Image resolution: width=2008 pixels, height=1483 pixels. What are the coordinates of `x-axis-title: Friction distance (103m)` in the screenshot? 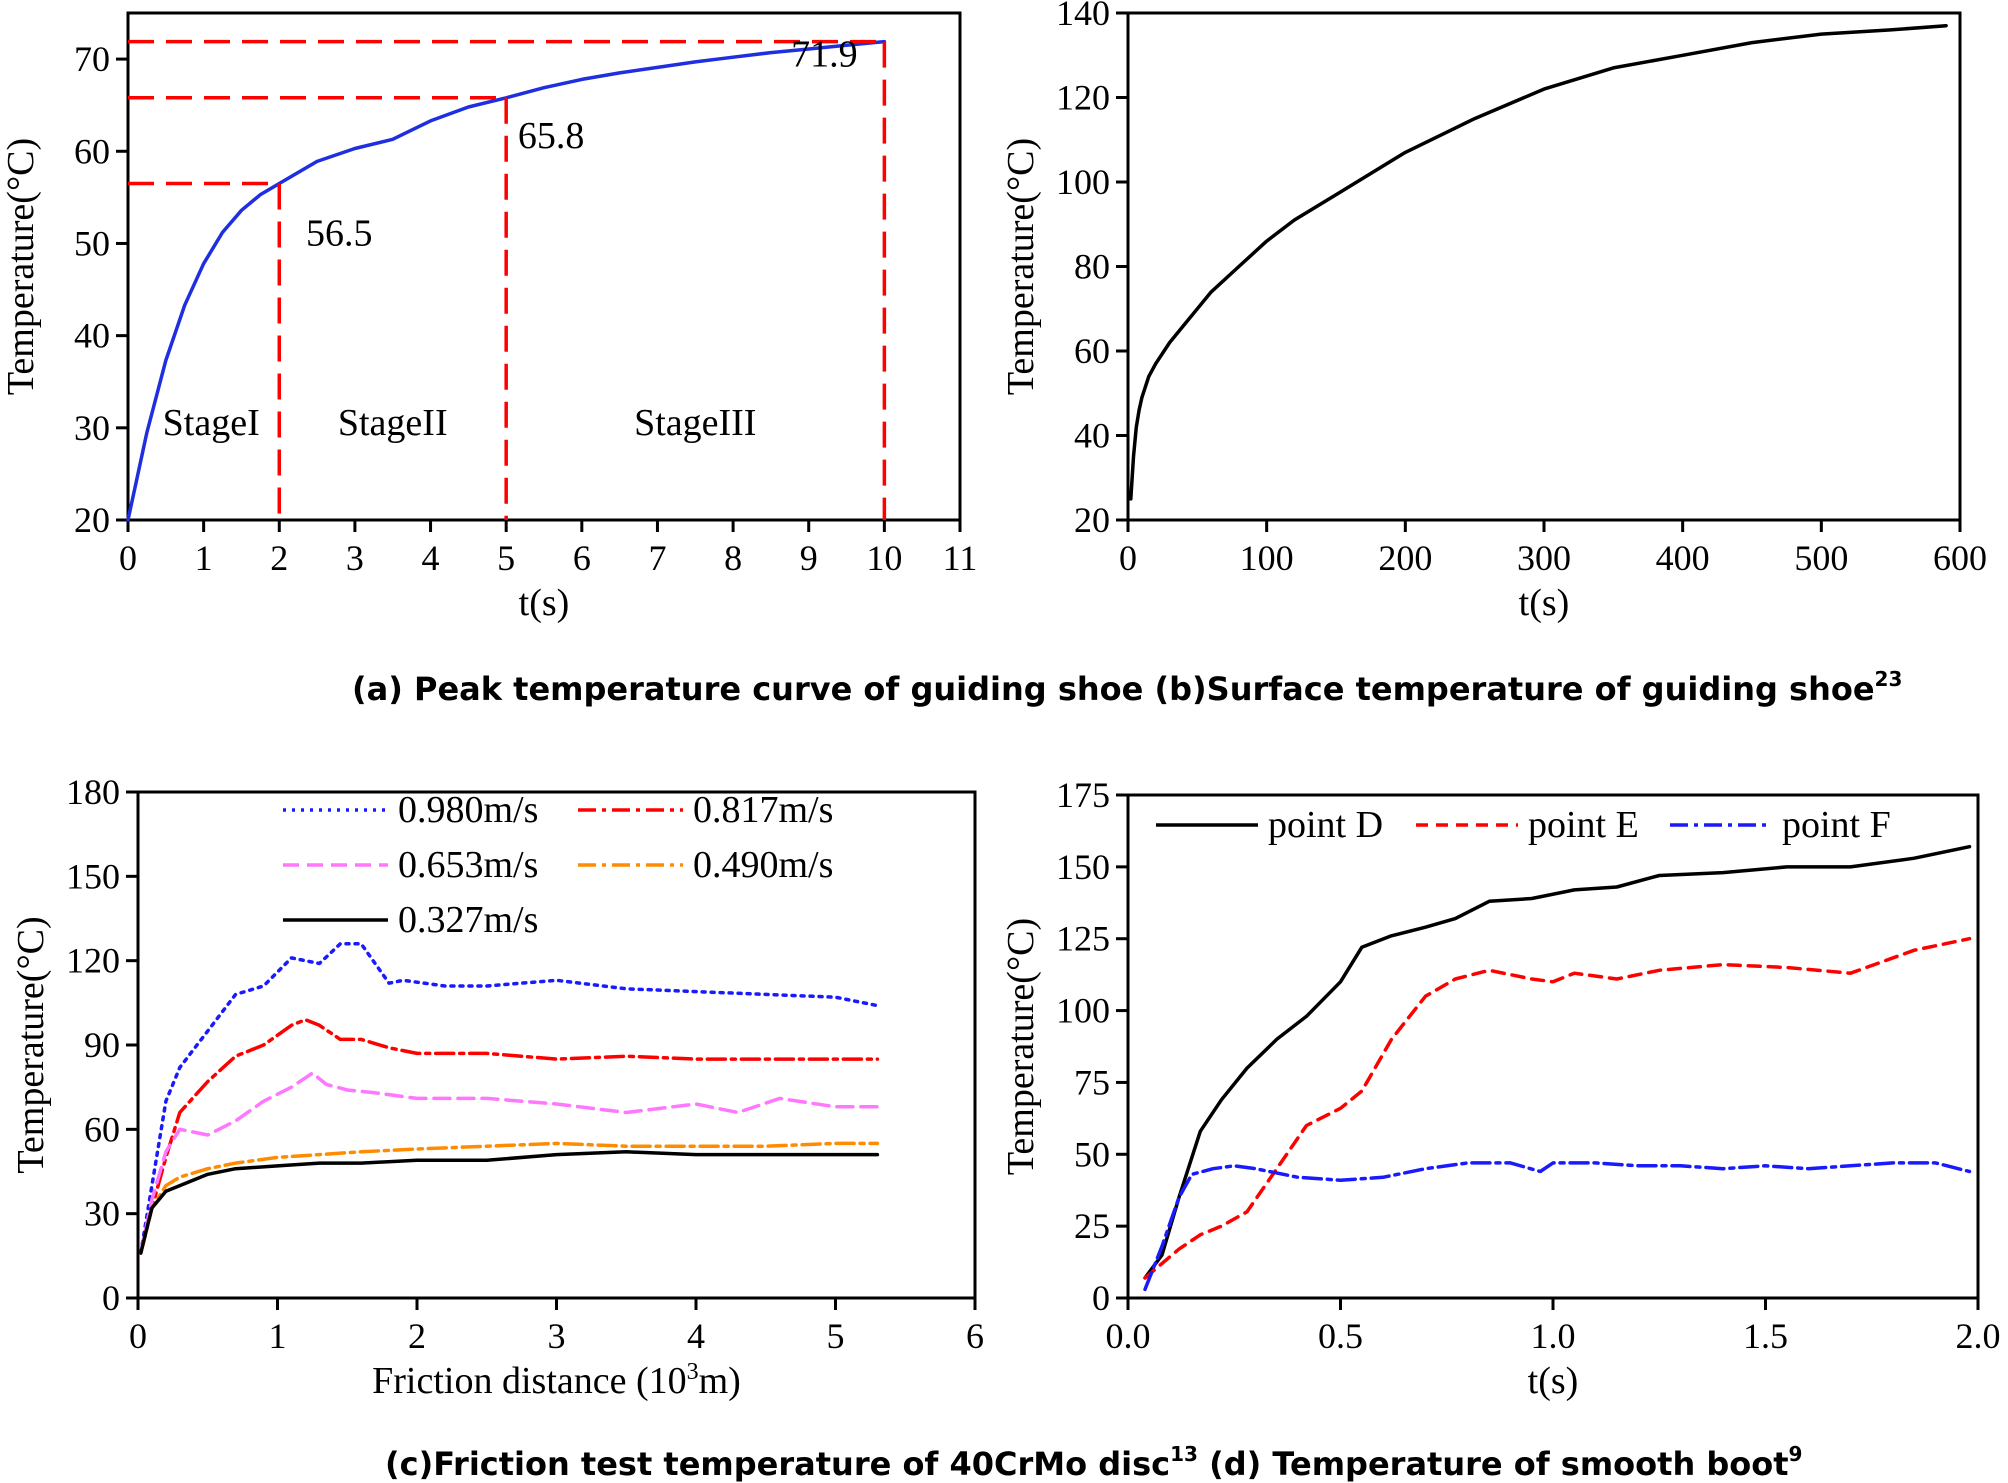 It's located at (556, 1380).